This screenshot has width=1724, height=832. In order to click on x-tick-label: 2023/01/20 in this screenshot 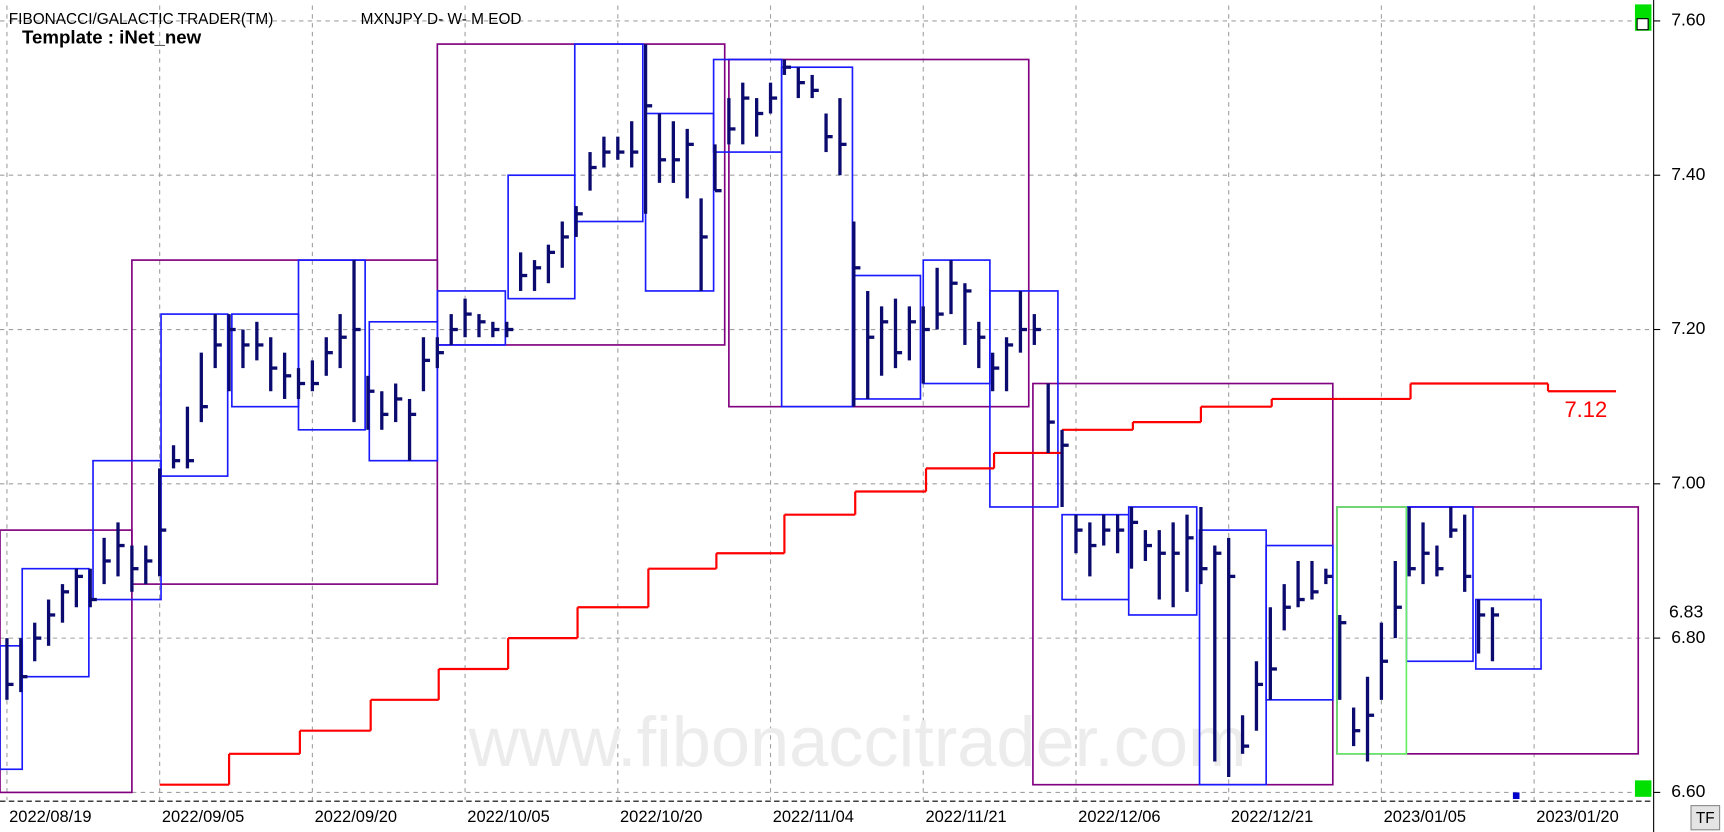, I will do `click(1577, 817)`.